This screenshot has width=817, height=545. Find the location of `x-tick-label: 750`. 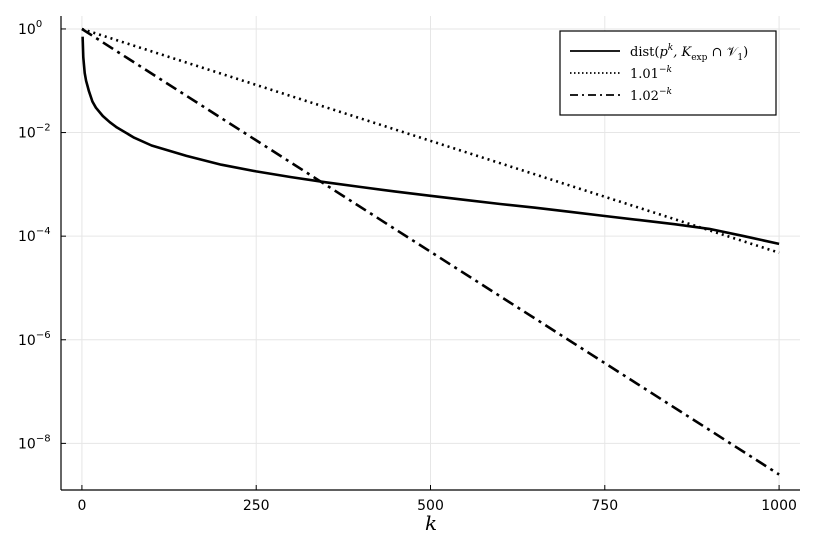

x-tick-label: 750 is located at coordinates (604, 506).